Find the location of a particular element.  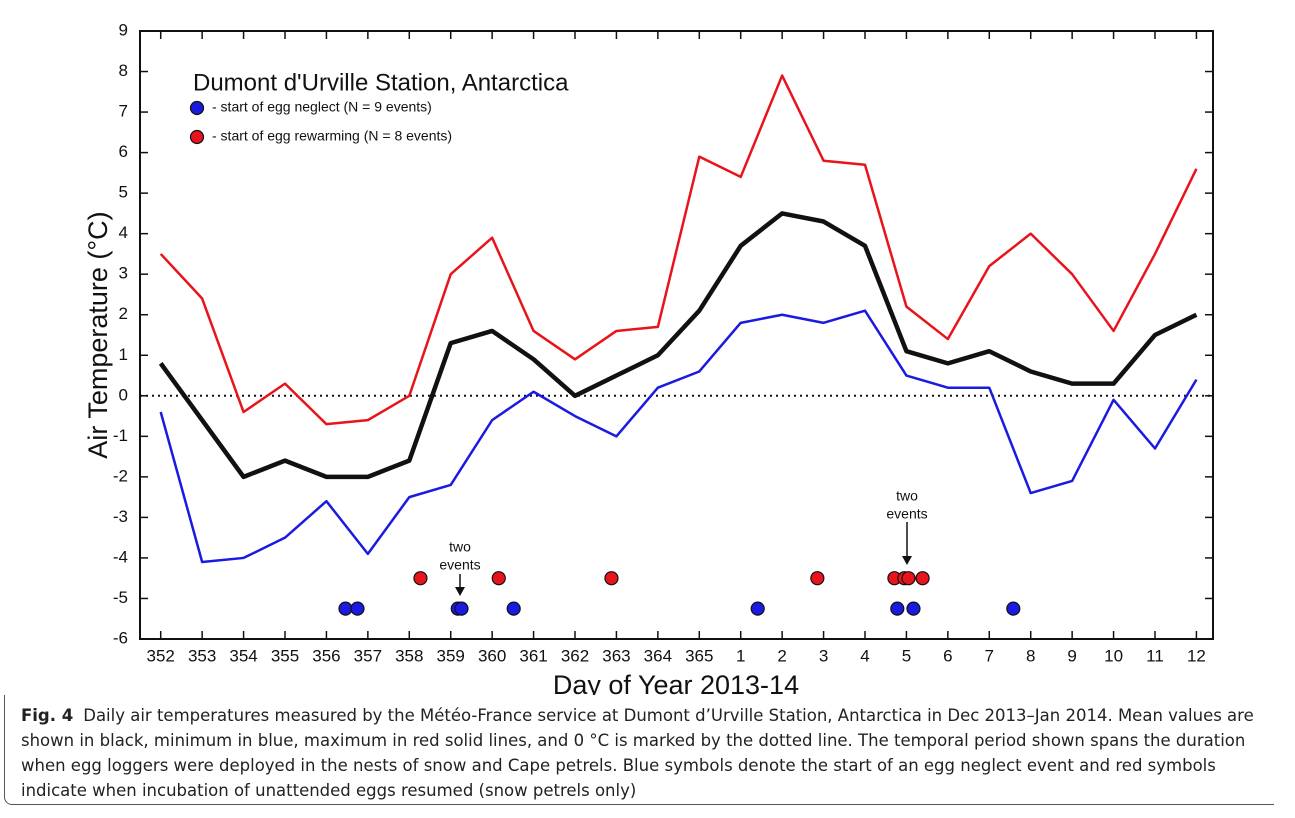

caption-label: Fig. 4 is located at coordinates (47, 715).